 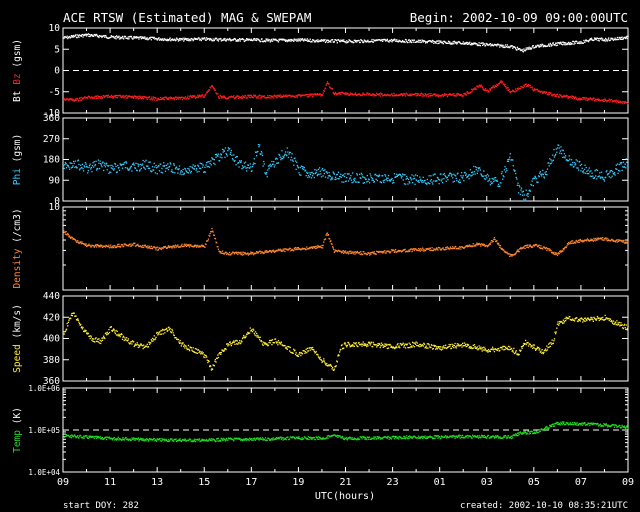 I want to click on y-tick-label: 0, so click(x=57, y=71).